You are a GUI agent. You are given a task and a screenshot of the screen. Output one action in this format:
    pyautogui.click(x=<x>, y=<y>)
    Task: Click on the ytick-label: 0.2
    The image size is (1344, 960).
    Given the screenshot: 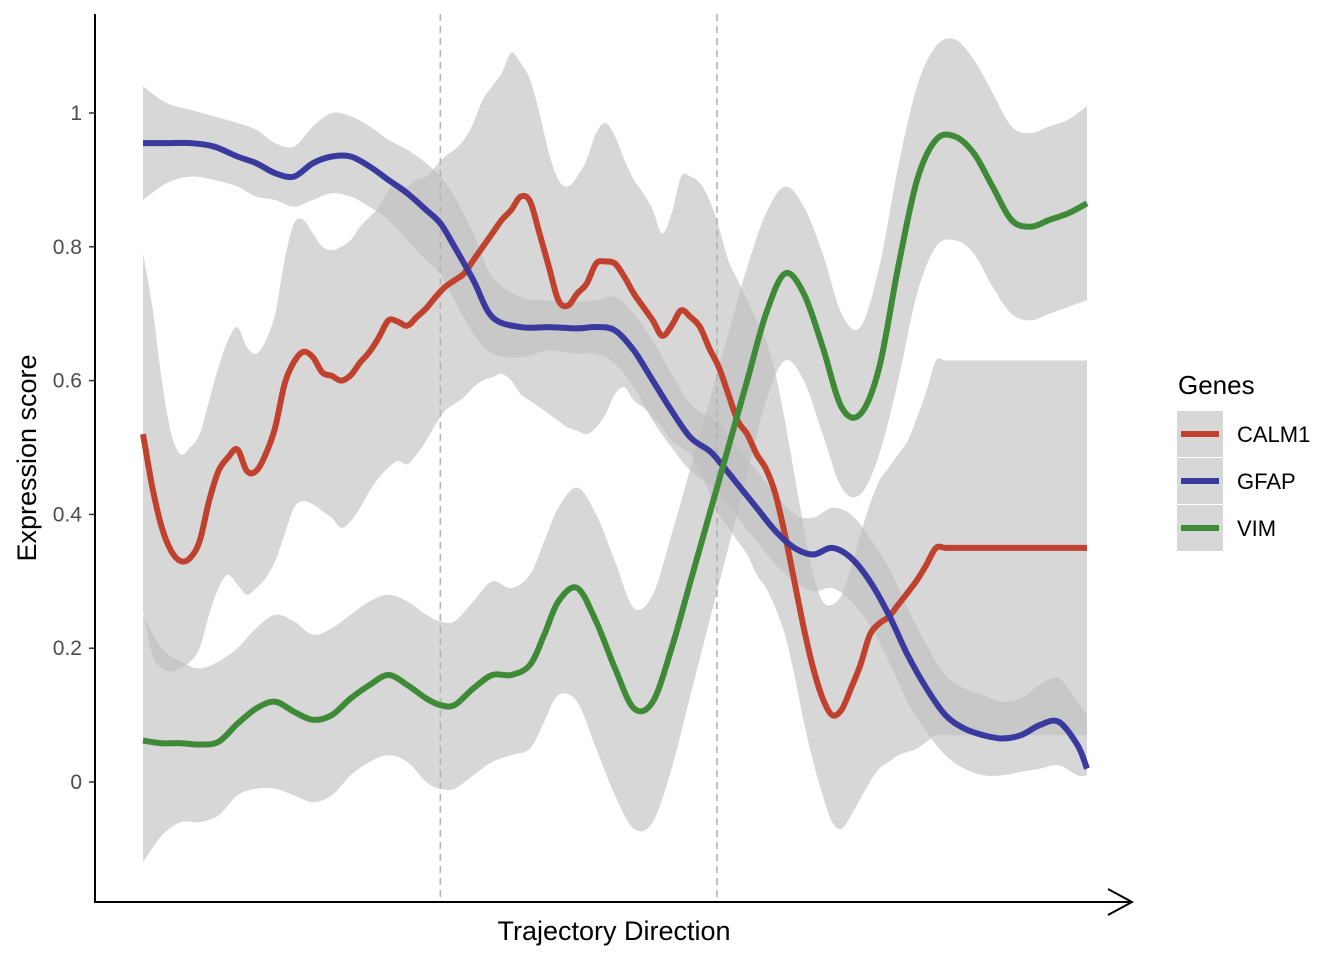 What is the action you would take?
    pyautogui.click(x=67, y=648)
    